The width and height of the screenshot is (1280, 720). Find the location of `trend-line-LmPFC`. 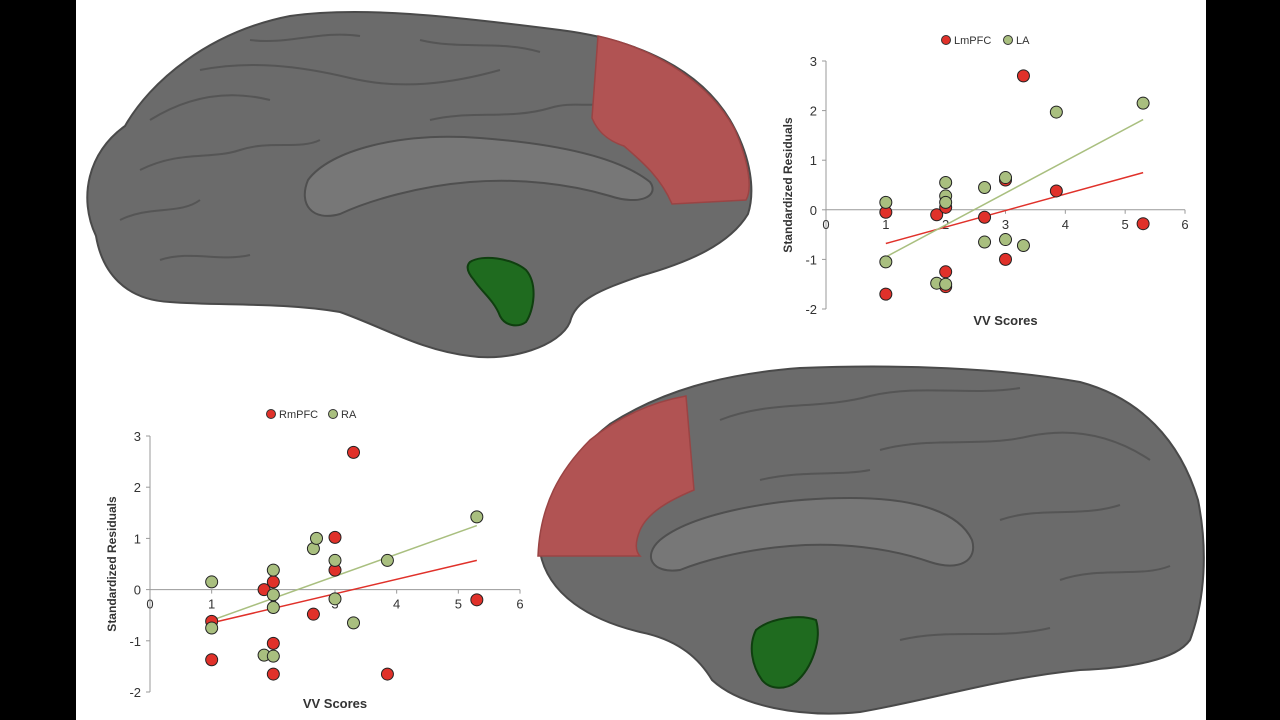

trend-line-LmPFC is located at coordinates (1014, 208).